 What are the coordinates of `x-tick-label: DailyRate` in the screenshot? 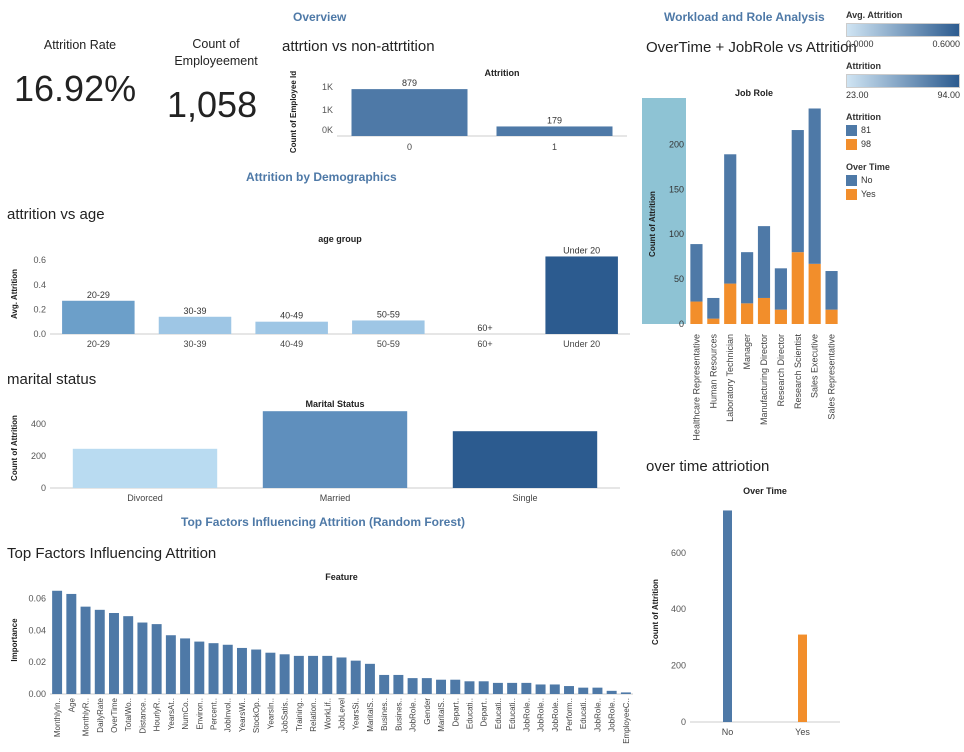 It's located at (100, 714).